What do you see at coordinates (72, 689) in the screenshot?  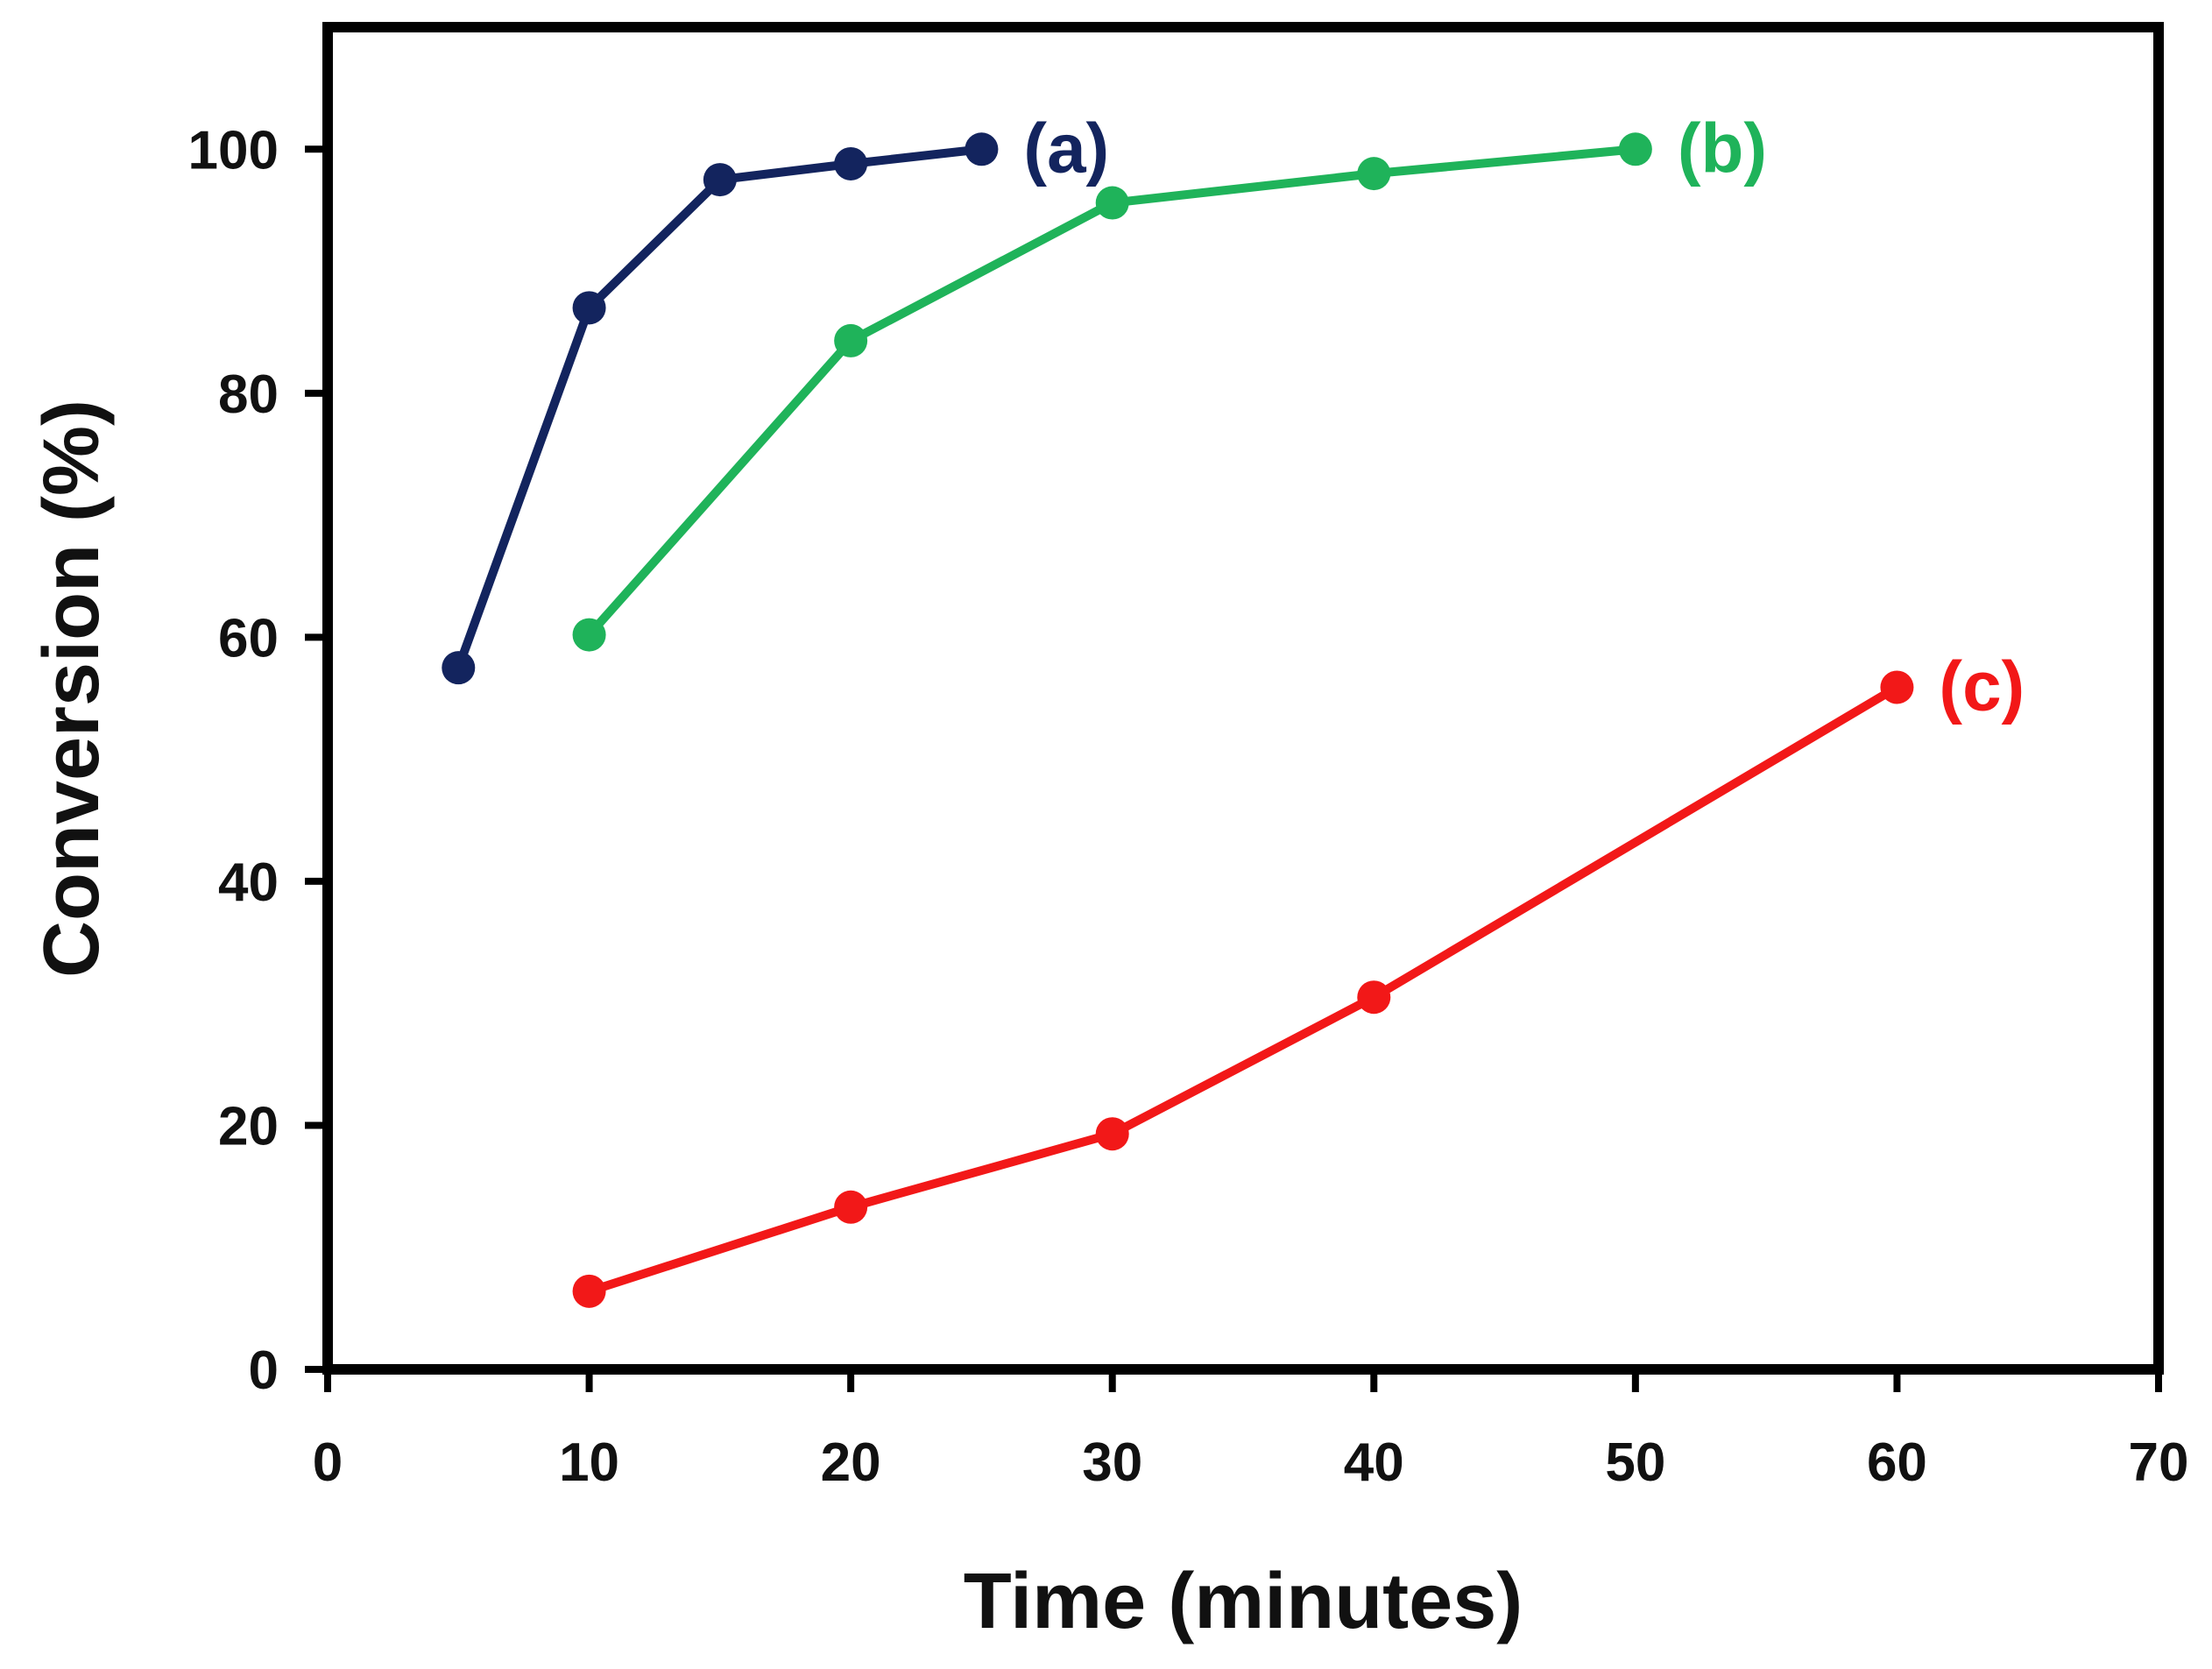 I see `y-axis-title: Conversion (%)` at bounding box center [72, 689].